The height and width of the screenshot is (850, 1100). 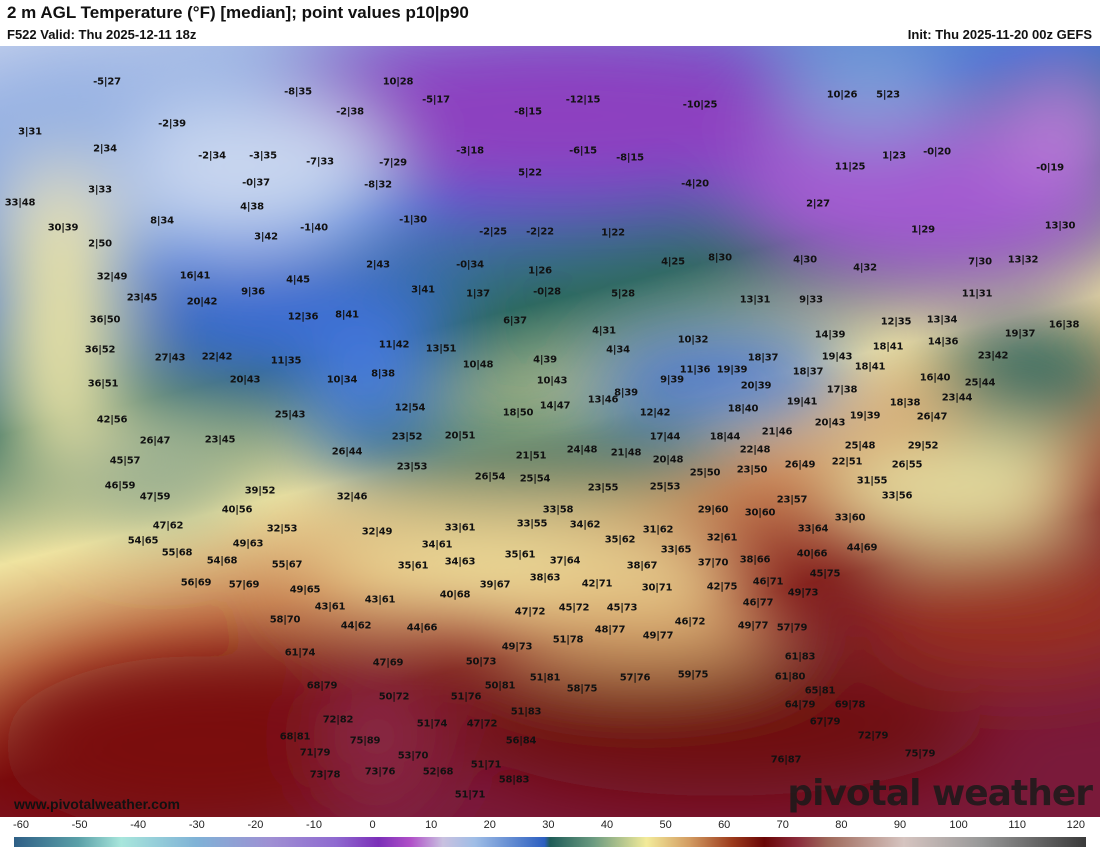 I want to click on point-value: 40|56, so click(x=237, y=510).